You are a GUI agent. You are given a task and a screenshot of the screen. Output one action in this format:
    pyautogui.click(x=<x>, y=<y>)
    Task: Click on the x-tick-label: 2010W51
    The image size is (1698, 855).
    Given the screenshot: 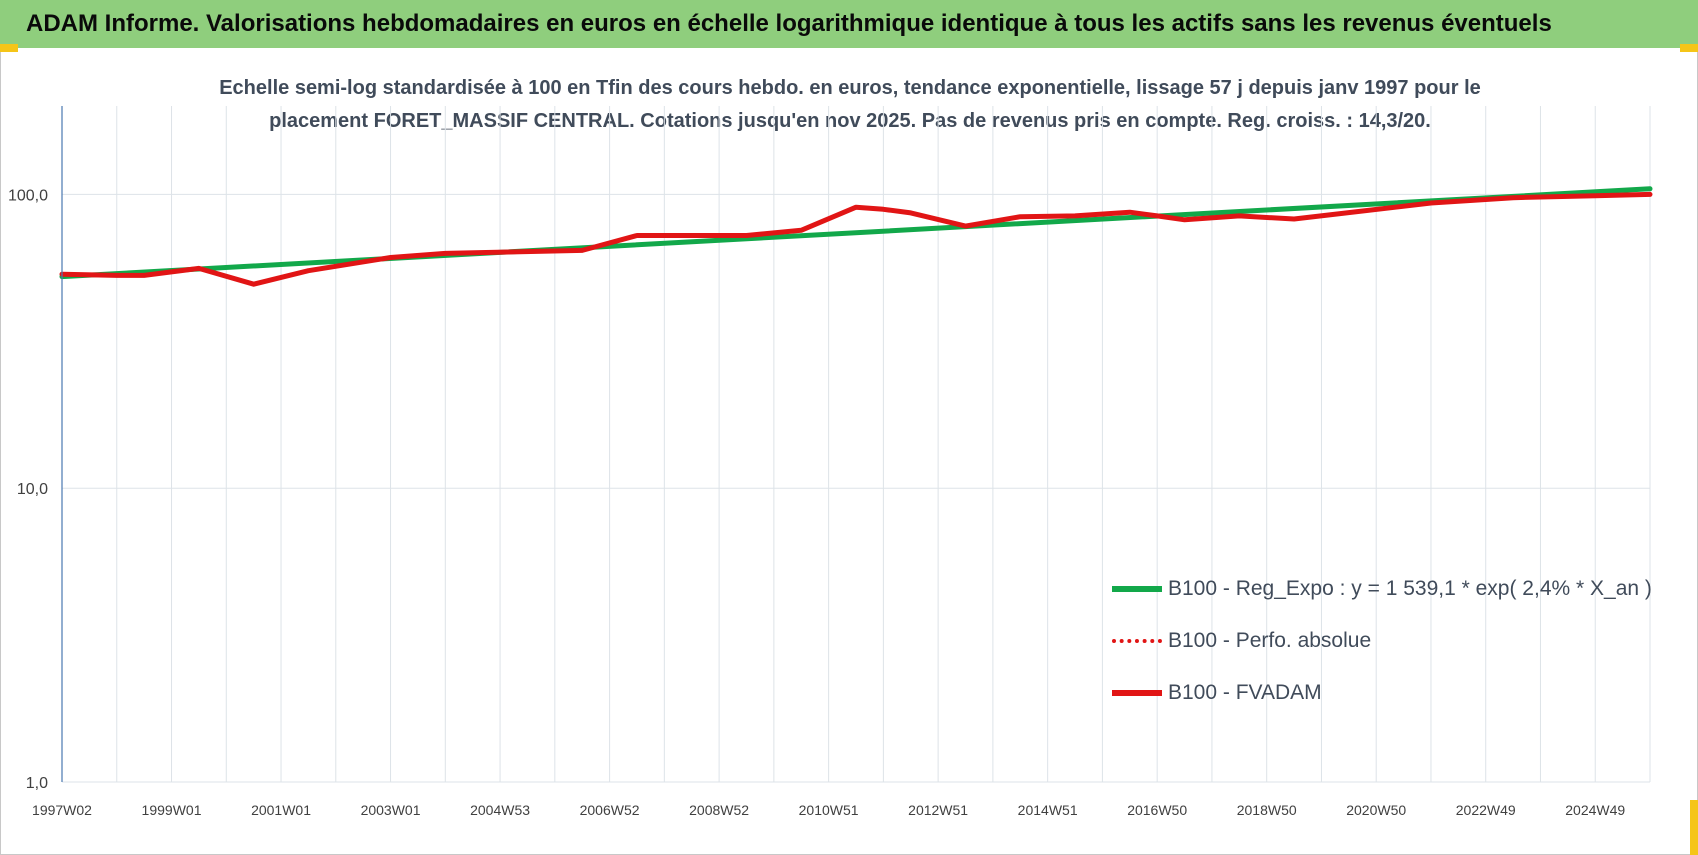 What is the action you would take?
    pyautogui.click(x=829, y=810)
    